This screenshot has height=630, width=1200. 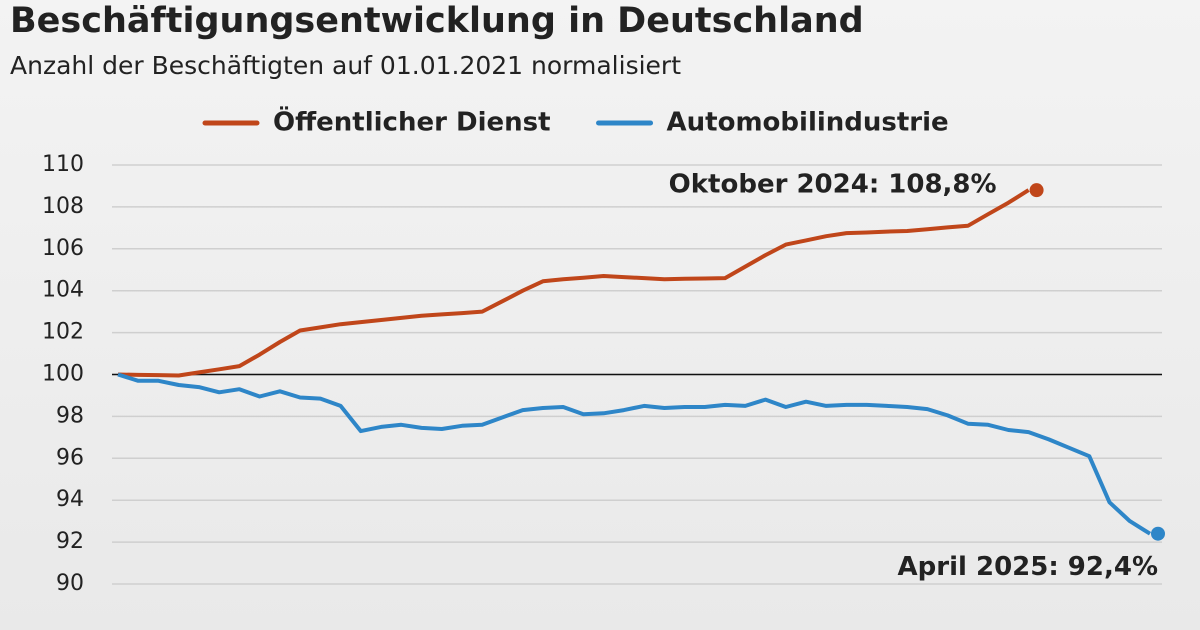 What do you see at coordinates (437, 21) in the screenshot?
I see `chart-title: Beschäftigungsentwicklung in Deutschland` at bounding box center [437, 21].